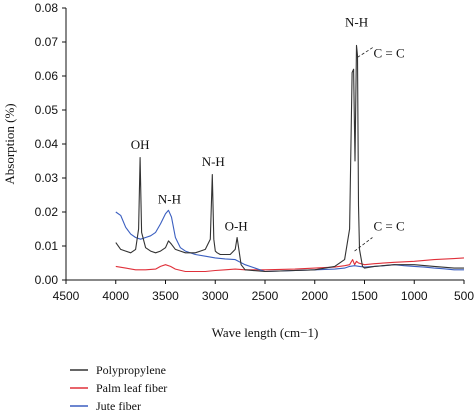  Describe the element at coordinates (140, 144) in the screenshot. I see `peak-annotation: OH` at that location.